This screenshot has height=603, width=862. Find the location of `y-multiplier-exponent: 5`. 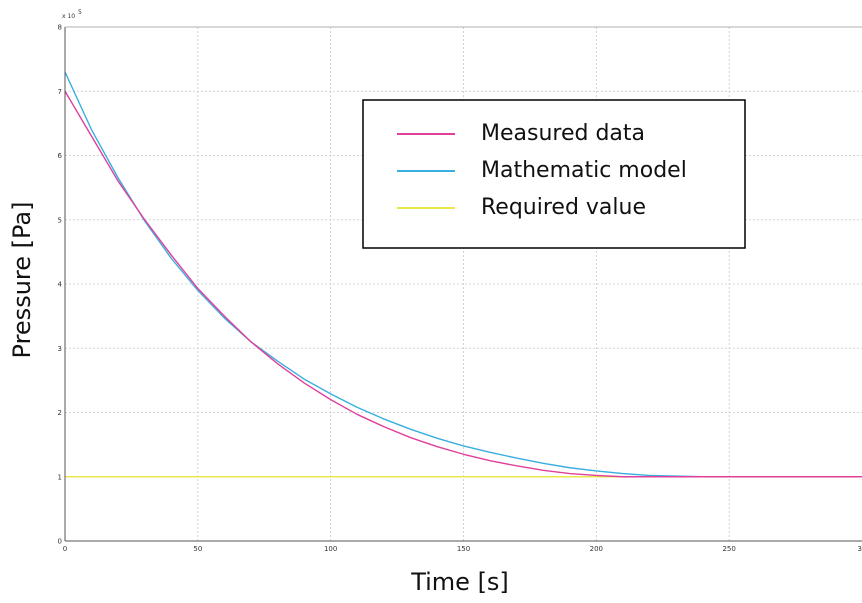

y-multiplier-exponent: 5 is located at coordinates (80, 12).